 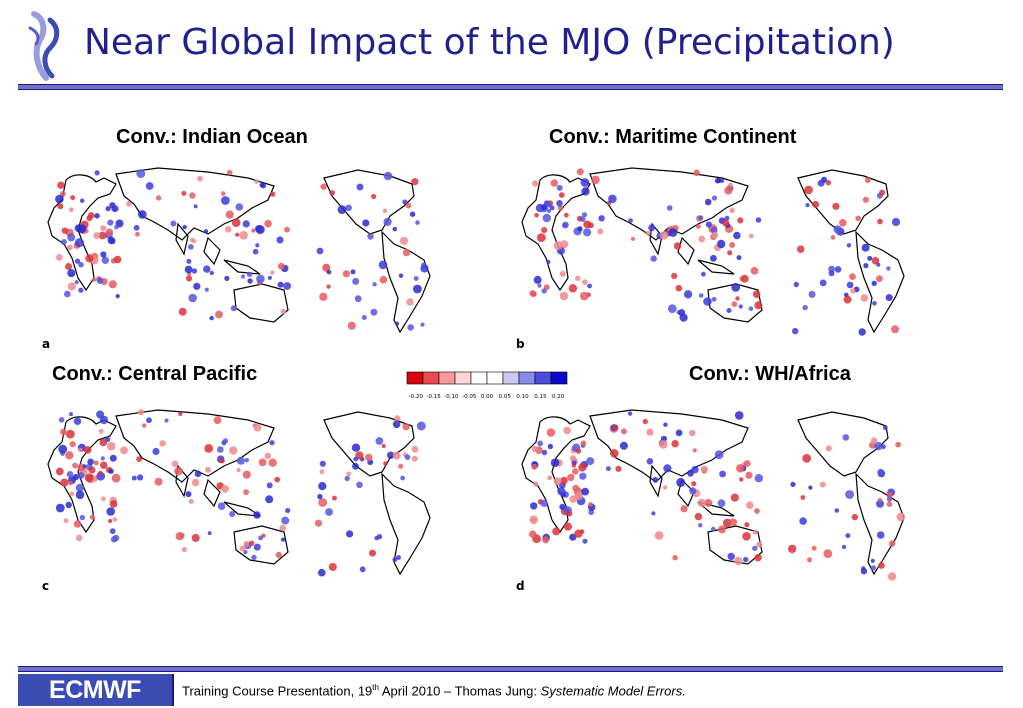 What do you see at coordinates (434, 397) in the screenshot?
I see `colorbar-tick-label: -0.15` at bounding box center [434, 397].